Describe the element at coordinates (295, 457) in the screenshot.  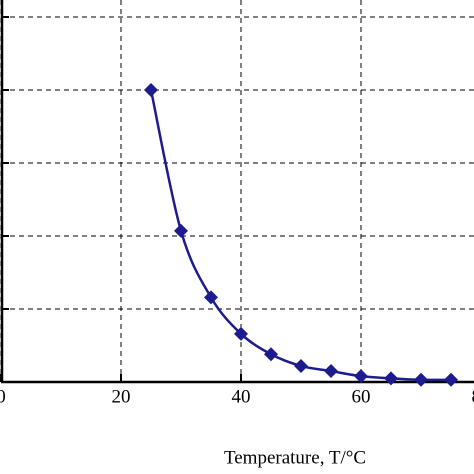
I see `x-axis-label: Temperature, T/°C` at that location.